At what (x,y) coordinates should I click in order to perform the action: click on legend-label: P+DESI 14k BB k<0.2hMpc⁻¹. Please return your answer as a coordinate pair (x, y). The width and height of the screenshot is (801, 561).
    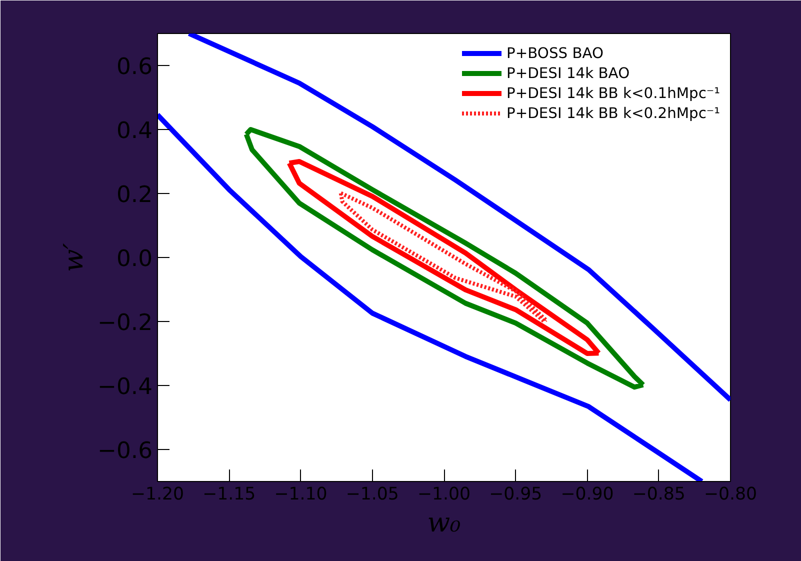
    Looking at the image, I should click on (613, 113).